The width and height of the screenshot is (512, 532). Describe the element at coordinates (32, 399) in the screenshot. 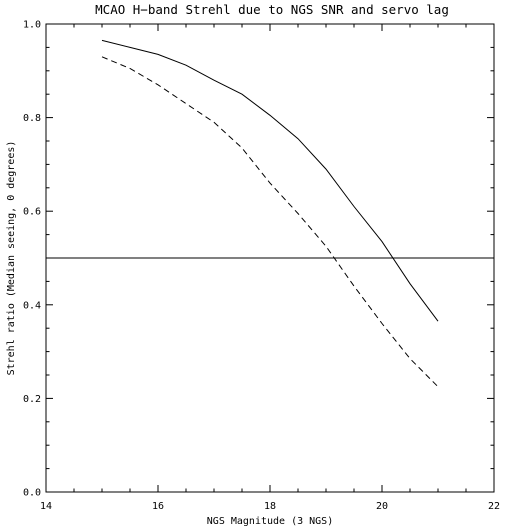

I see `y-tick-label: 0.2` at that location.